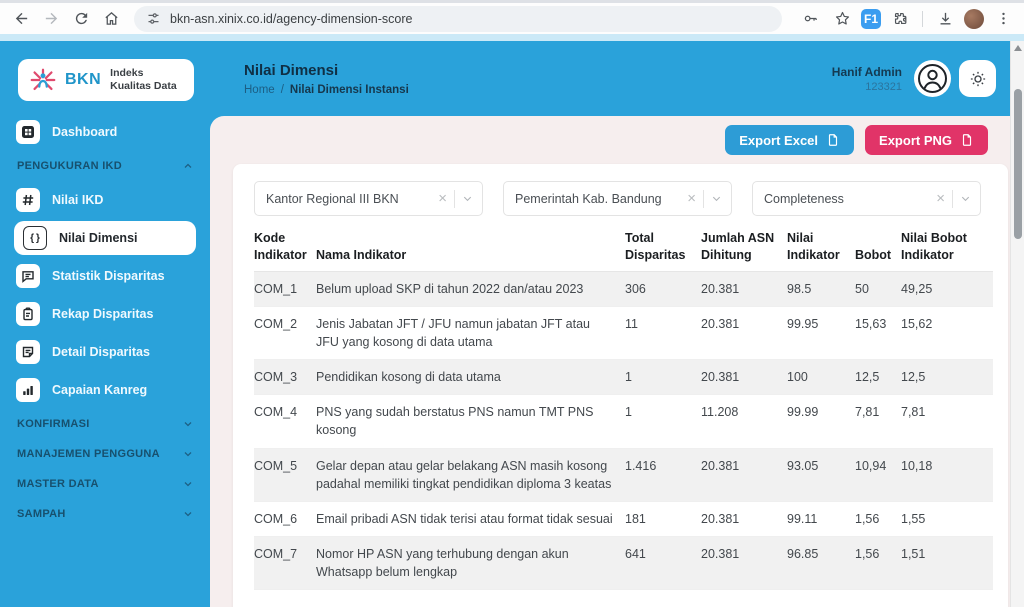 This screenshot has width=1024, height=607. Describe the element at coordinates (105, 200) in the screenshot. I see `sidebar-item-nilai-ikd: Nilai IKD` at that location.